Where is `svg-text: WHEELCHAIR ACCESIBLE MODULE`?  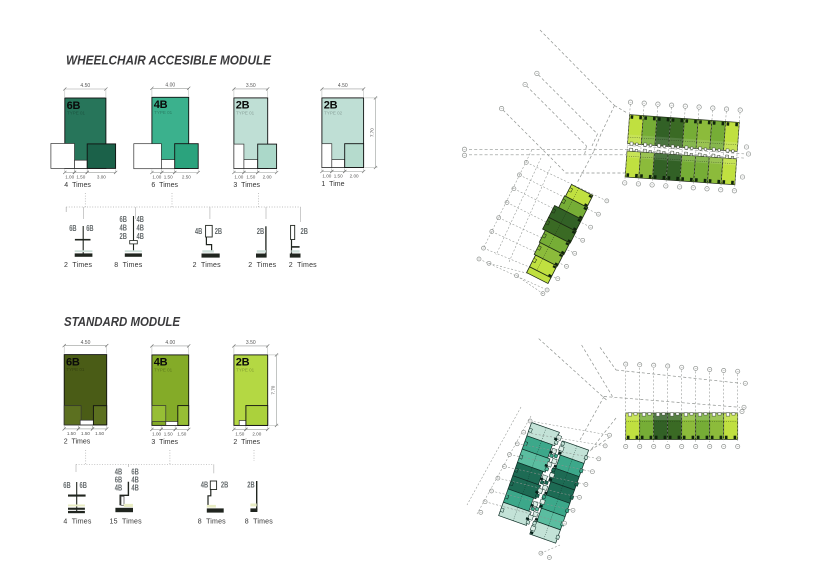 svg-text: WHEELCHAIR ACCESIBLE MODULE is located at coordinates (168, 60).